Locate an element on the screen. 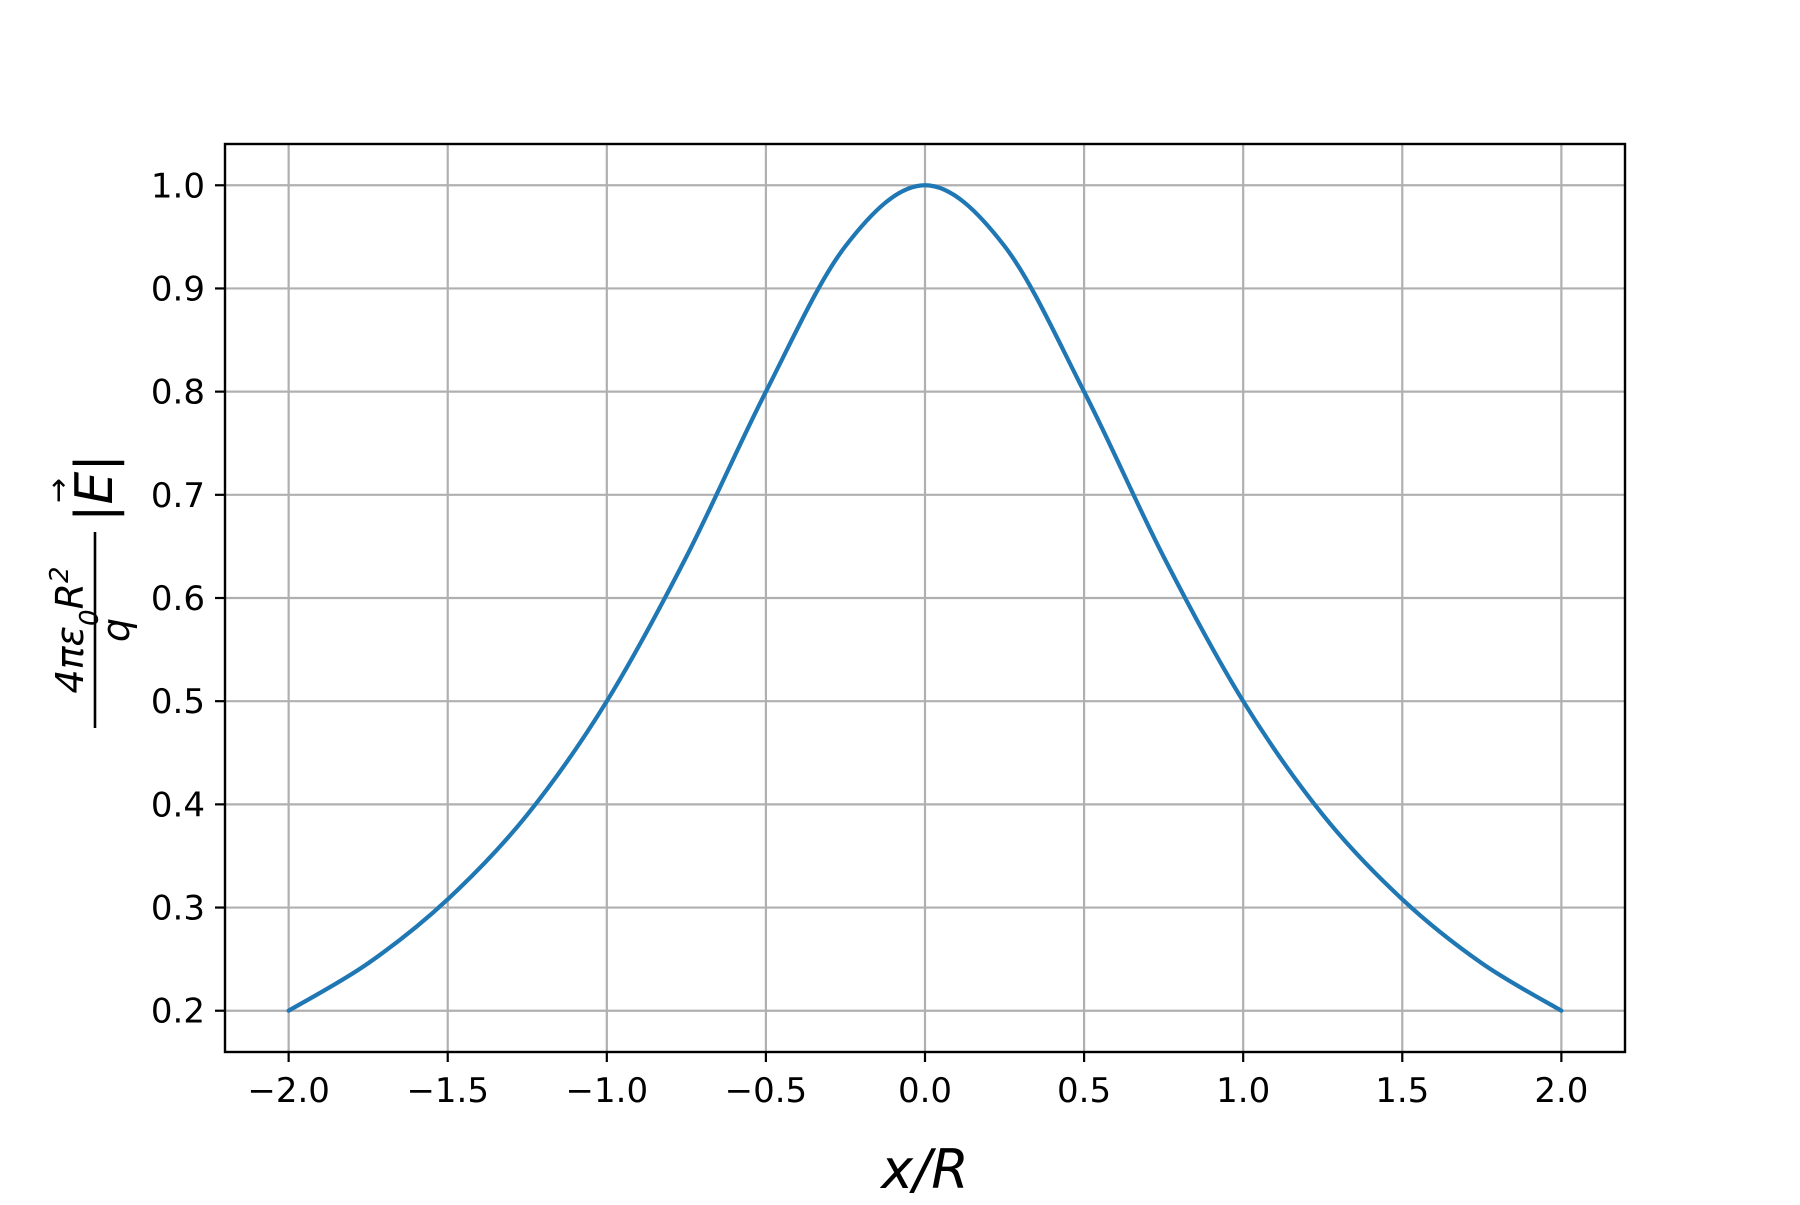  y-axis-title-numerator: 4πε0R2 is located at coordinates (75, 629).